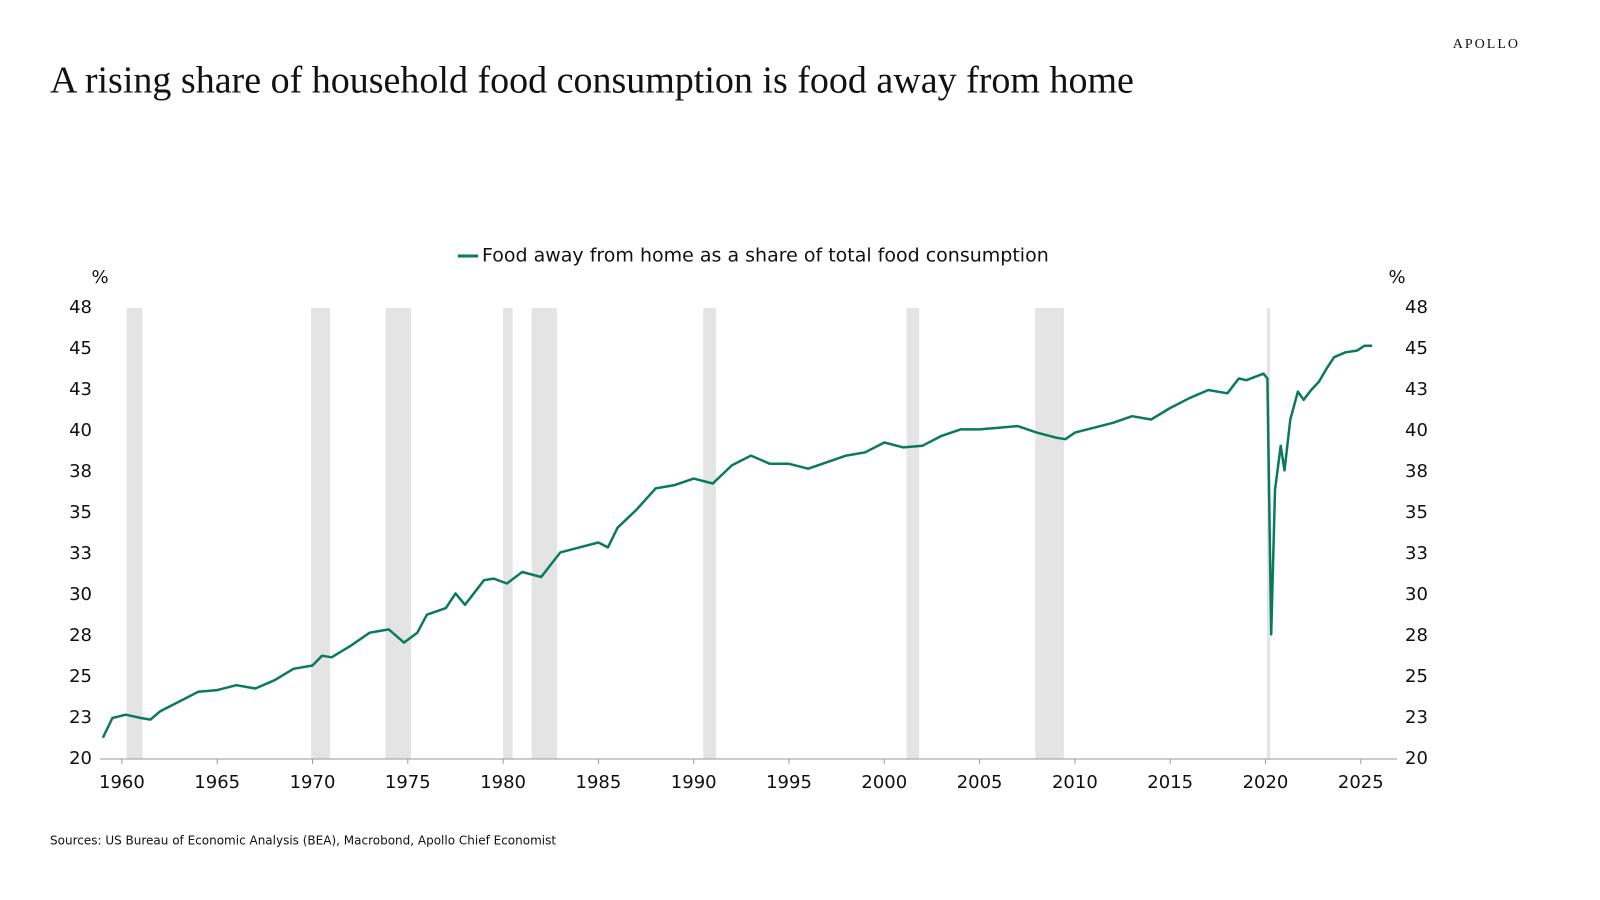 The width and height of the screenshot is (1600, 900). What do you see at coordinates (1170, 782) in the screenshot?
I see `x-tick-label: 2015` at bounding box center [1170, 782].